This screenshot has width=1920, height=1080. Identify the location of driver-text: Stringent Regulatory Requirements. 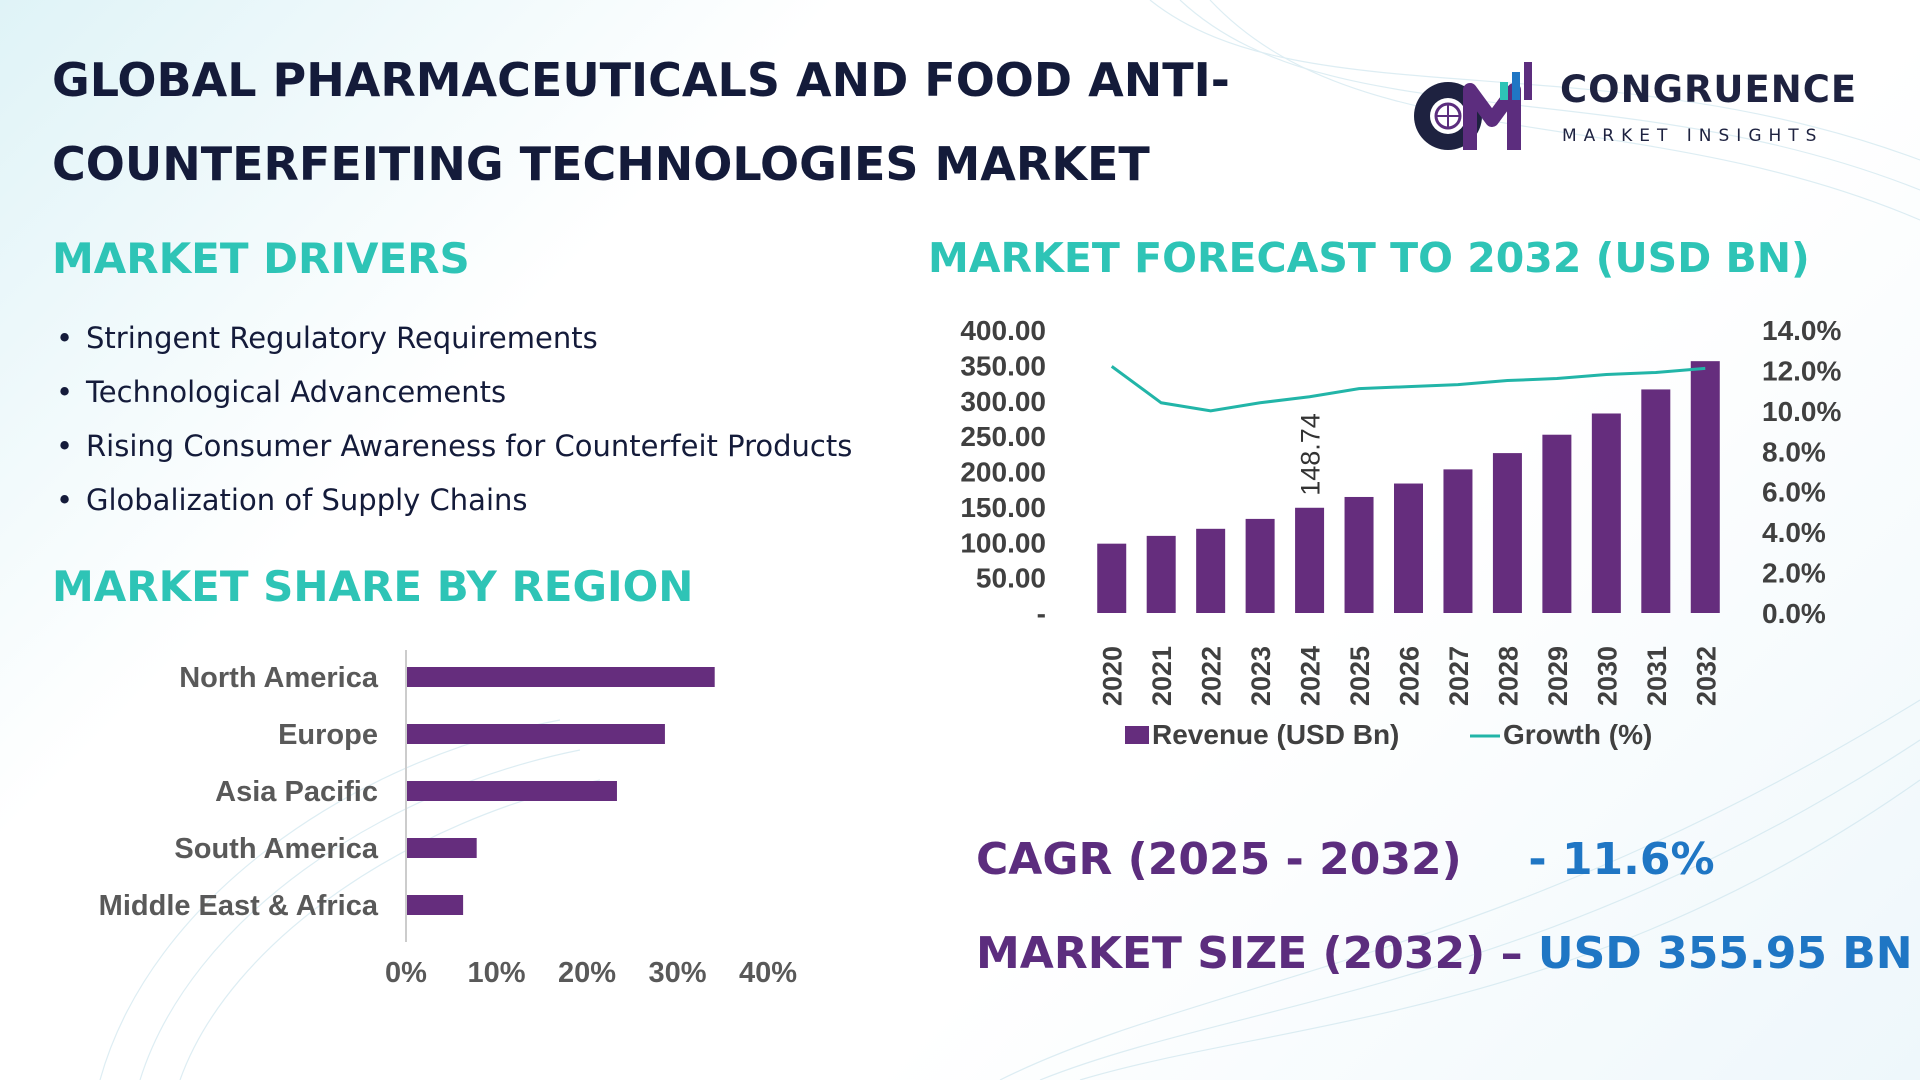
(342, 338).